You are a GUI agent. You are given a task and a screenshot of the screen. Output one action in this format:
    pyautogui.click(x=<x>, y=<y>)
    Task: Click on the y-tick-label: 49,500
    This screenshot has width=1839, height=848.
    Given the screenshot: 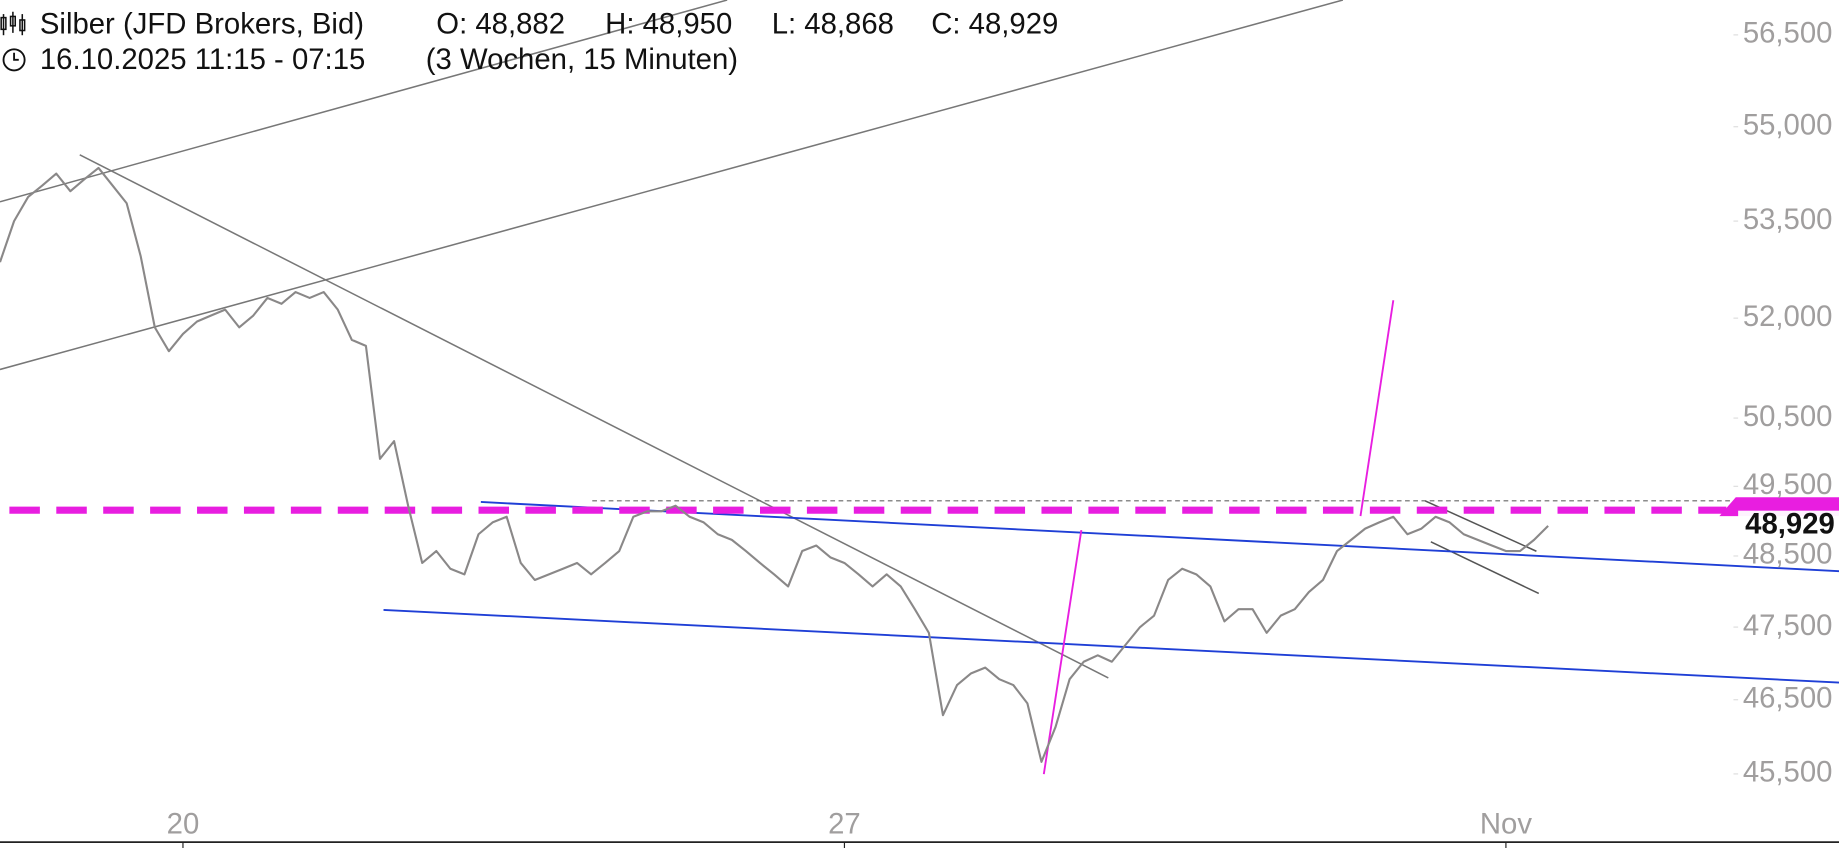 What is the action you would take?
    pyautogui.click(x=1788, y=484)
    